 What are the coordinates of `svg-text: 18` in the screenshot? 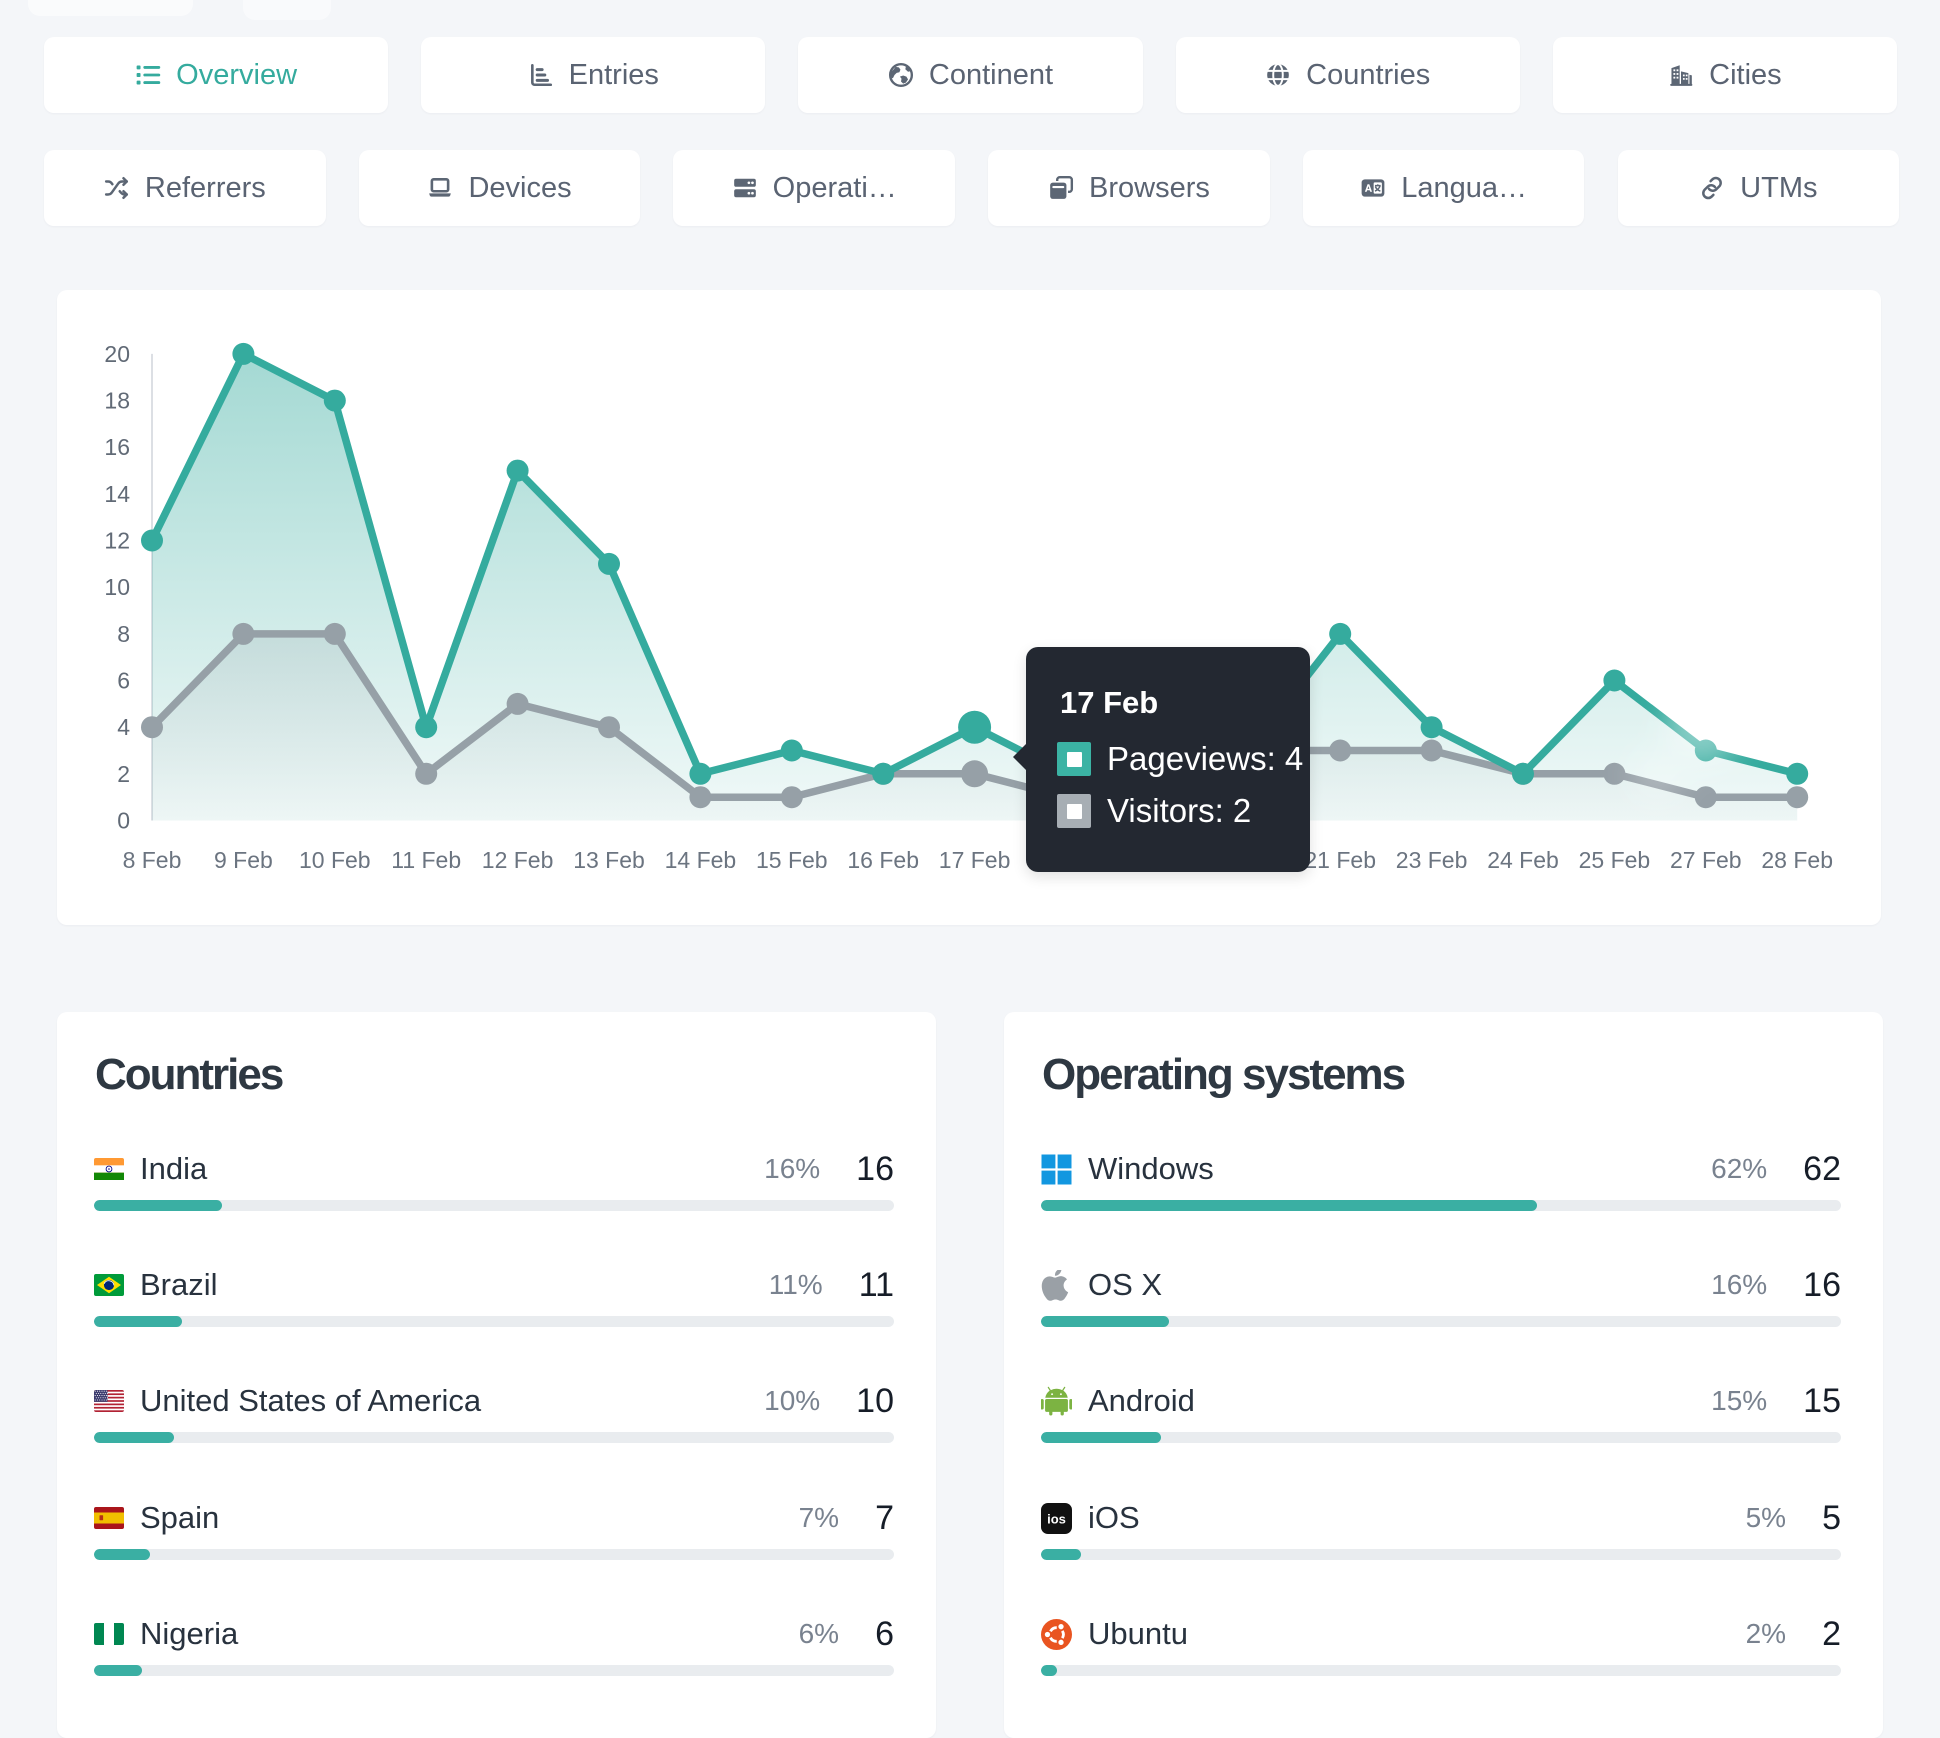 It's located at (117, 401).